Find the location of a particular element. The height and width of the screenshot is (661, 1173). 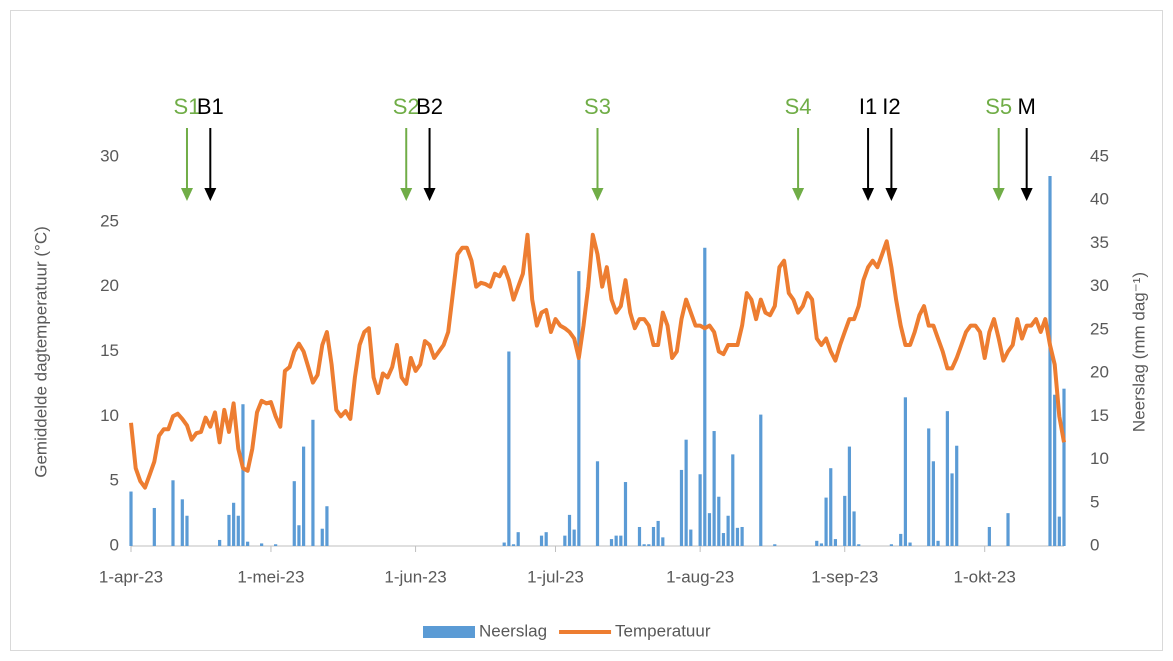

y2-tick-label: 25 is located at coordinates (1099, 328).